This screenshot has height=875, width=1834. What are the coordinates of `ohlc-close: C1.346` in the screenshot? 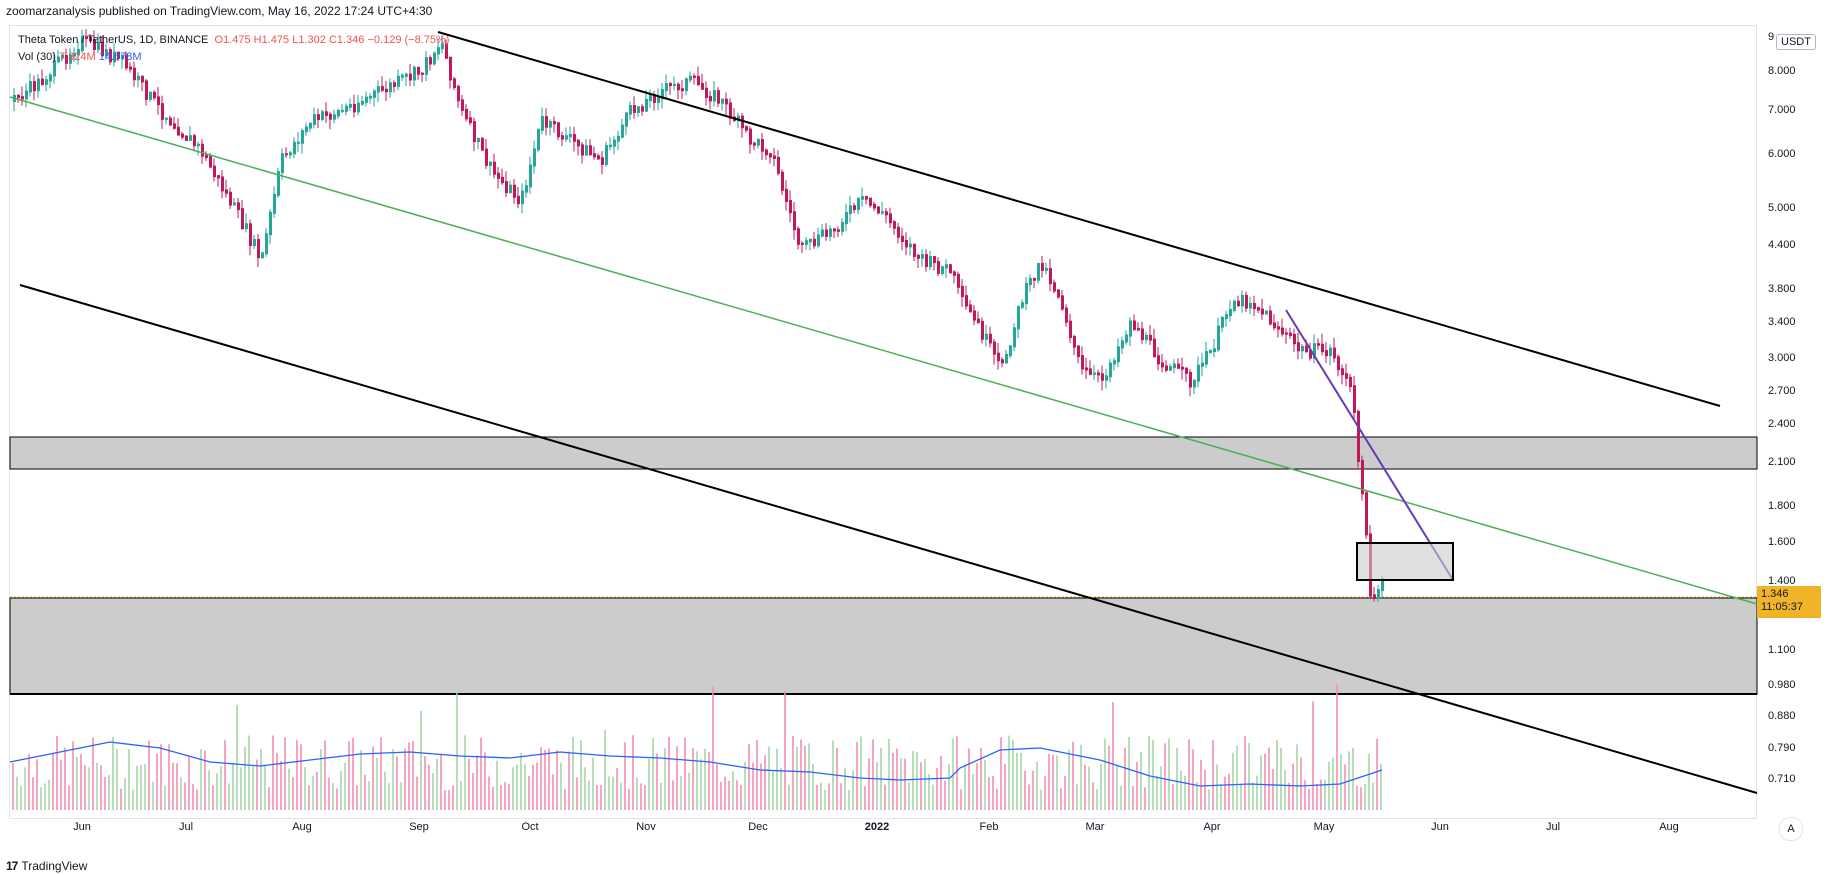 It's located at (346, 40).